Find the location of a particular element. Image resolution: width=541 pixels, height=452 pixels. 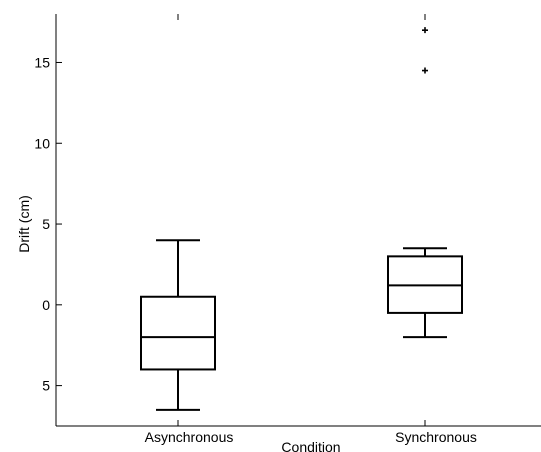

y-axis-ticks: 5 0 5 10 15 is located at coordinates (48, 224).